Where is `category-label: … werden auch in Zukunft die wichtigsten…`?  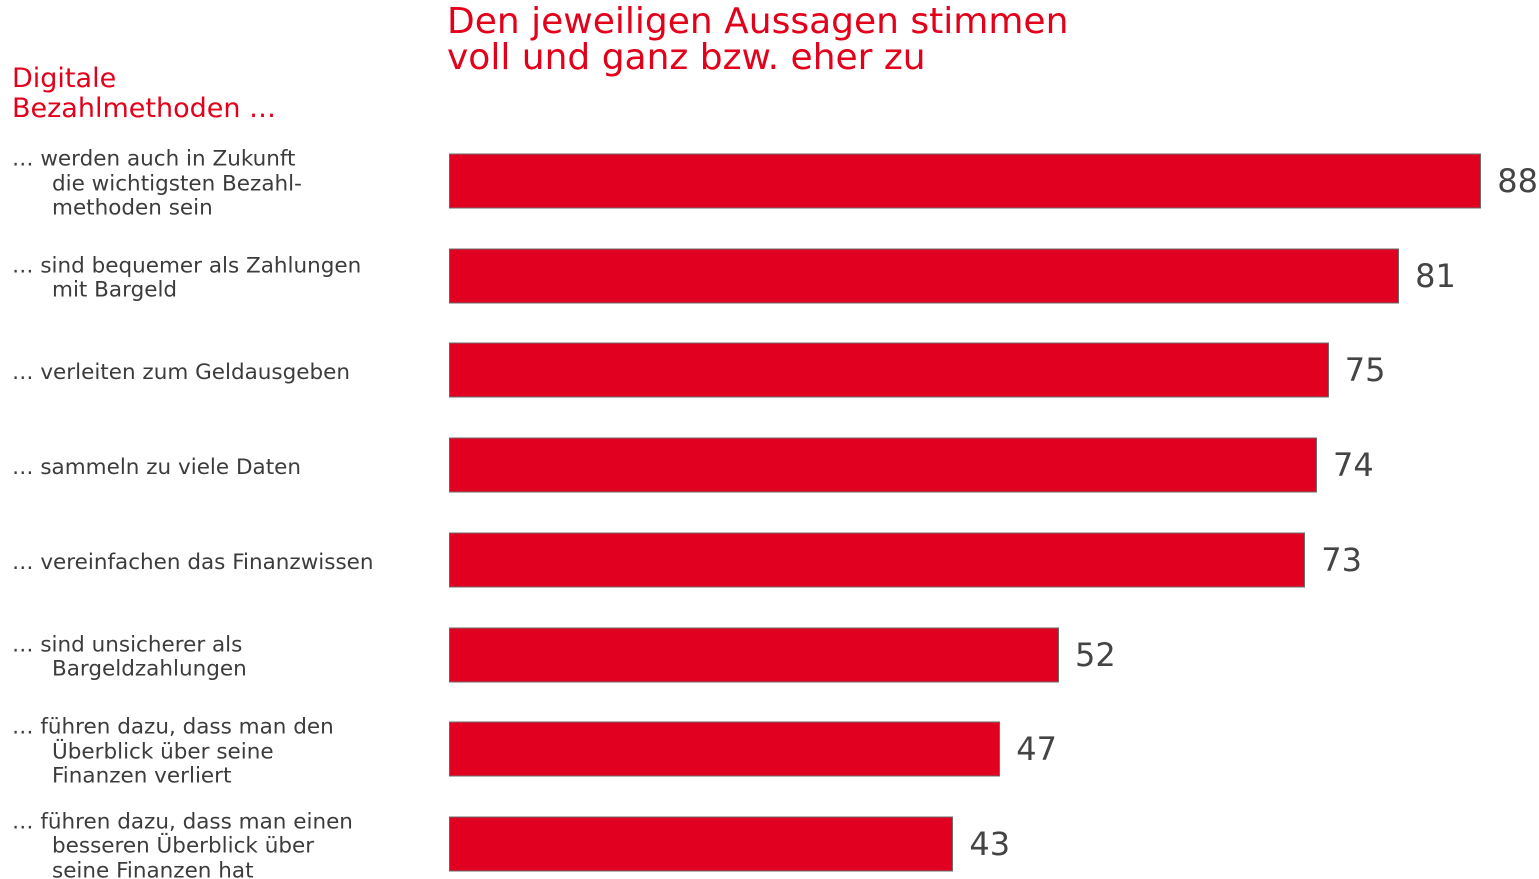 category-label: … werden auch in Zukunft die wichtigsten… is located at coordinates (157, 183).